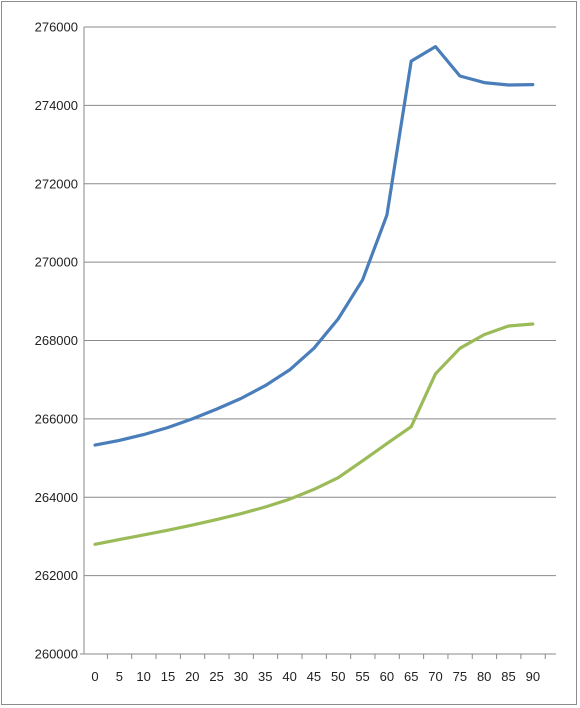 The height and width of the screenshot is (708, 580). What do you see at coordinates (411, 676) in the screenshot?
I see `x-tick-label: 65` at bounding box center [411, 676].